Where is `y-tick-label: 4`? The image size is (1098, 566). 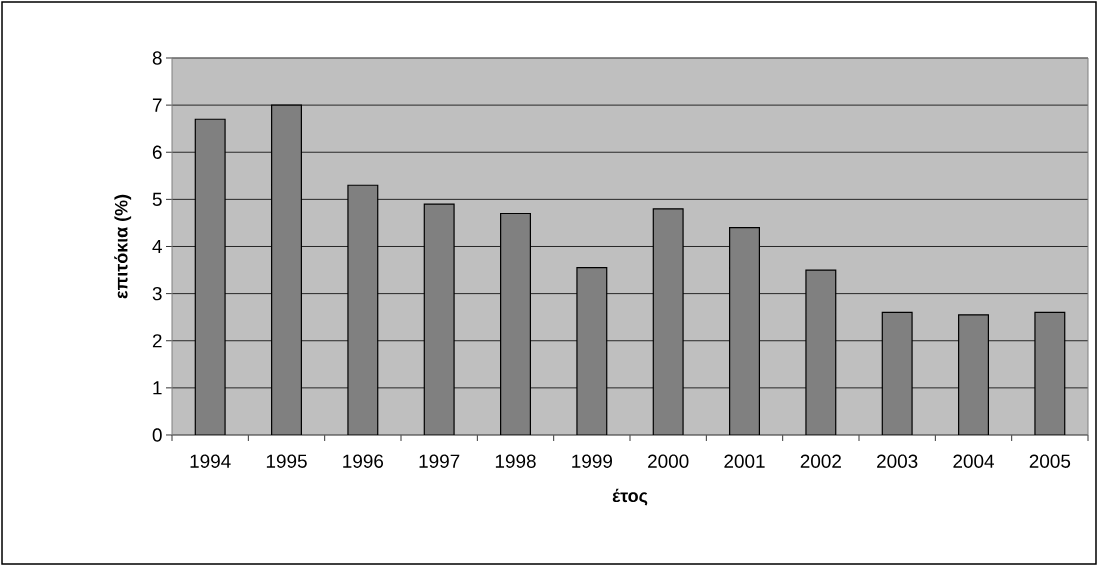 y-tick-label: 4 is located at coordinates (157, 246).